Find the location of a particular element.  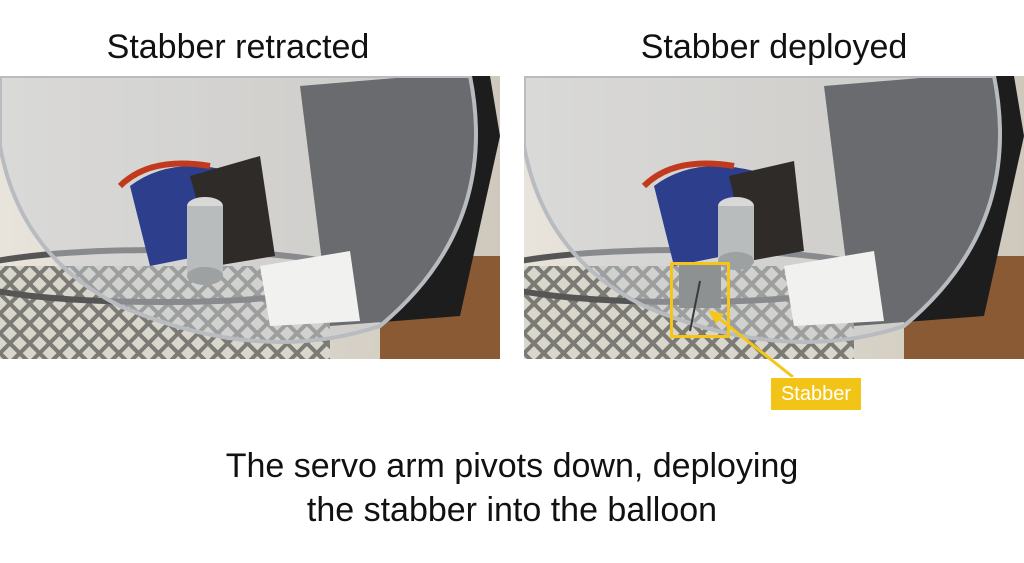

caption-line-1: The servo arm pivots down, deploying is located at coordinates (512, 466).